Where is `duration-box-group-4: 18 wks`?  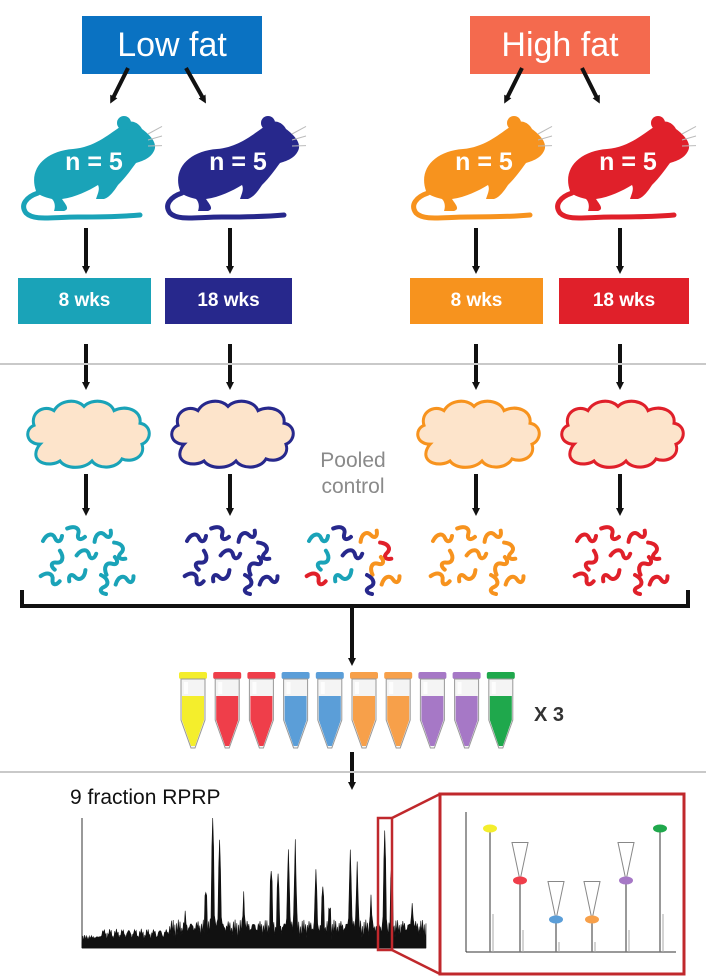
duration-box-group-4: 18 wks is located at coordinates (624, 301).